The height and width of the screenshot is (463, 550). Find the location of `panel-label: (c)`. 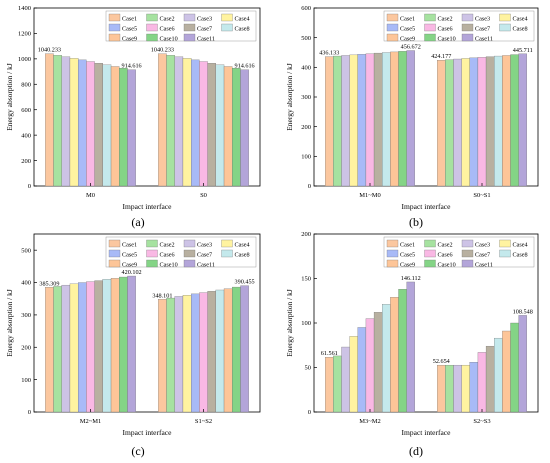

panel-label: (c) is located at coordinates (137, 451).